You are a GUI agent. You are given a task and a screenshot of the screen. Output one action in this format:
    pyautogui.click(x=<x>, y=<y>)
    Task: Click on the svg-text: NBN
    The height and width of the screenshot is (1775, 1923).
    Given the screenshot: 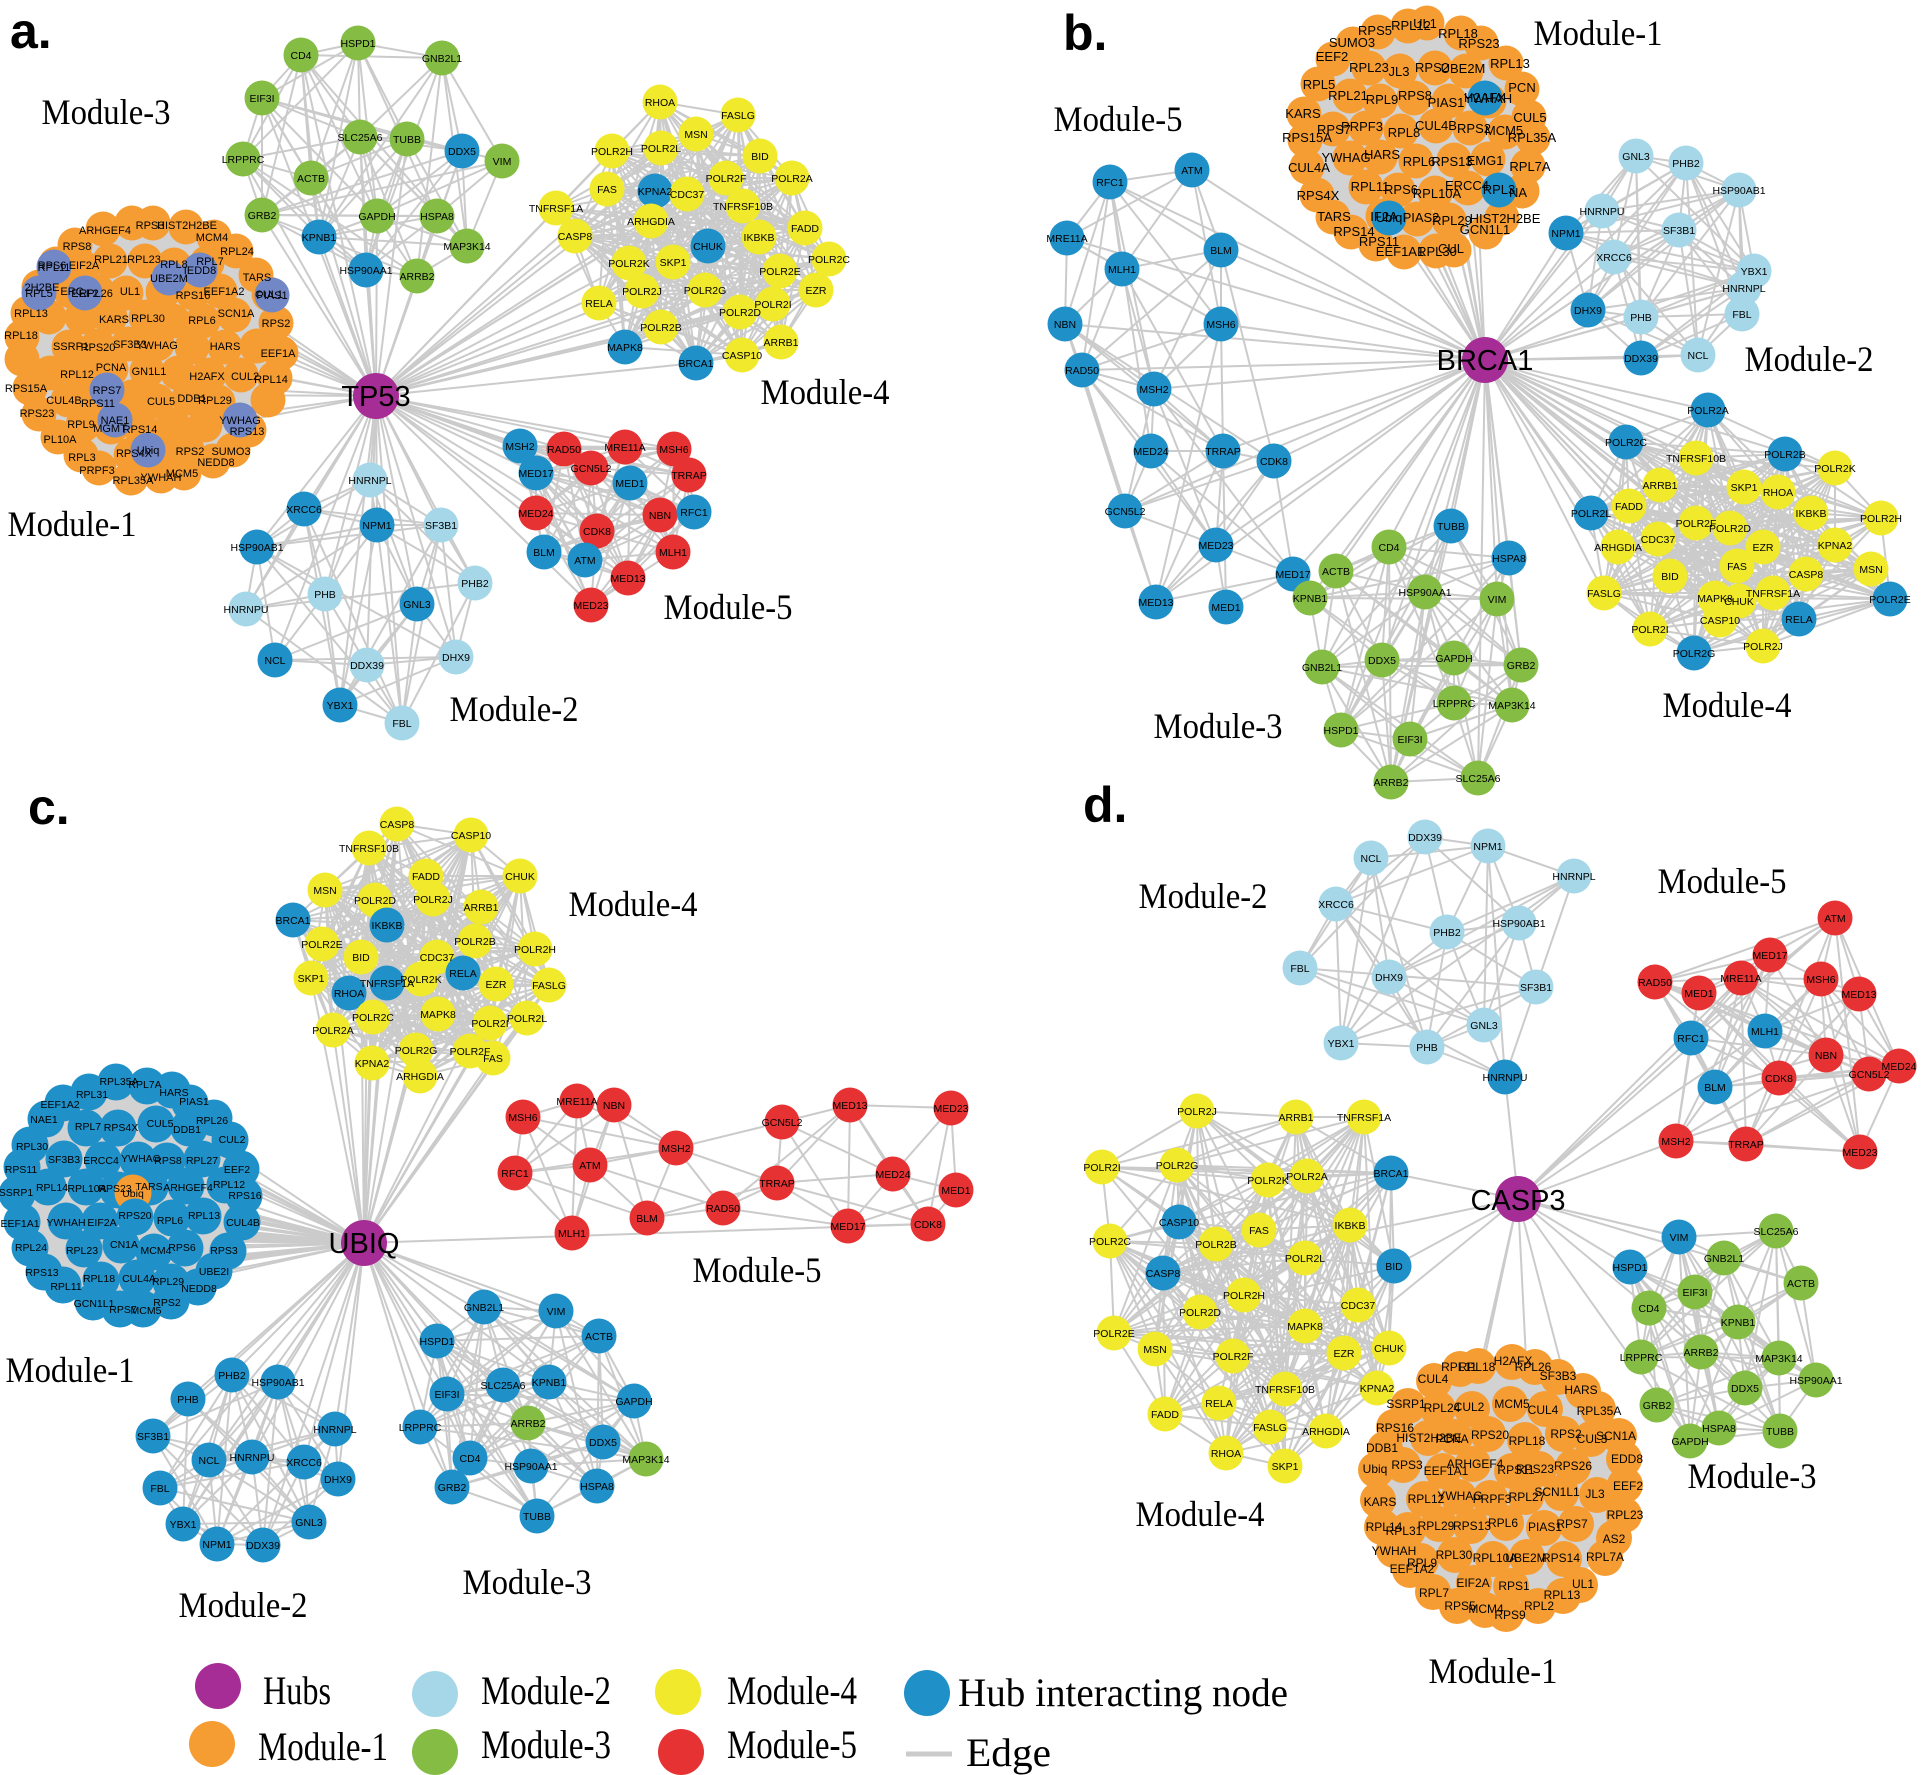 What is the action you would take?
    pyautogui.click(x=1065, y=325)
    